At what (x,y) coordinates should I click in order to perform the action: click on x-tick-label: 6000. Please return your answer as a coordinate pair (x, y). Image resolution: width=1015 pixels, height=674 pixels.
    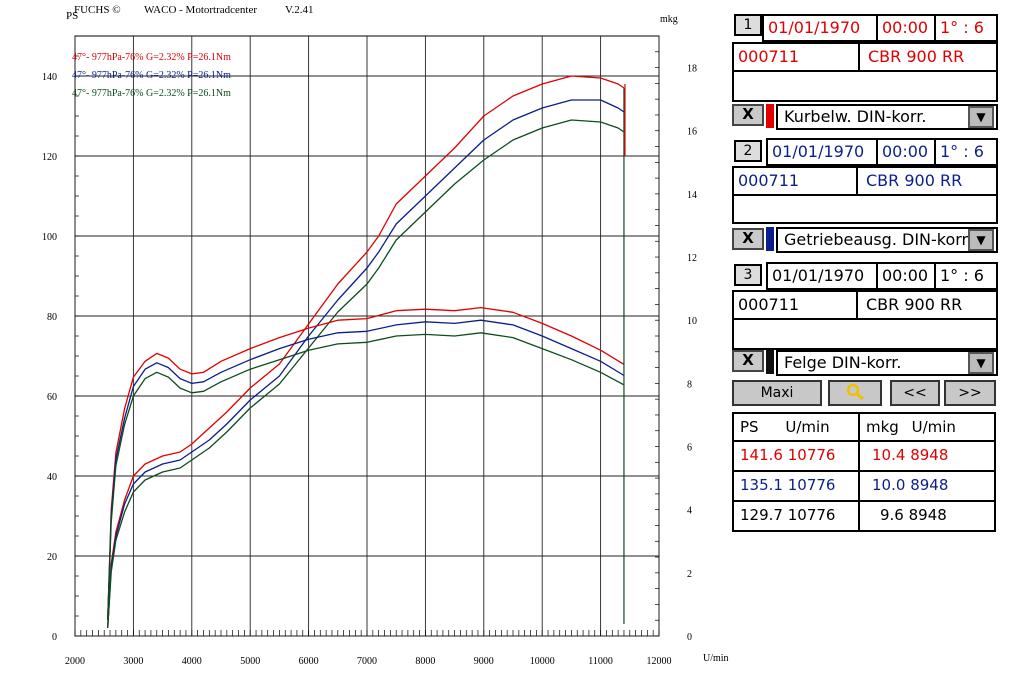
    Looking at the image, I should click on (309, 661).